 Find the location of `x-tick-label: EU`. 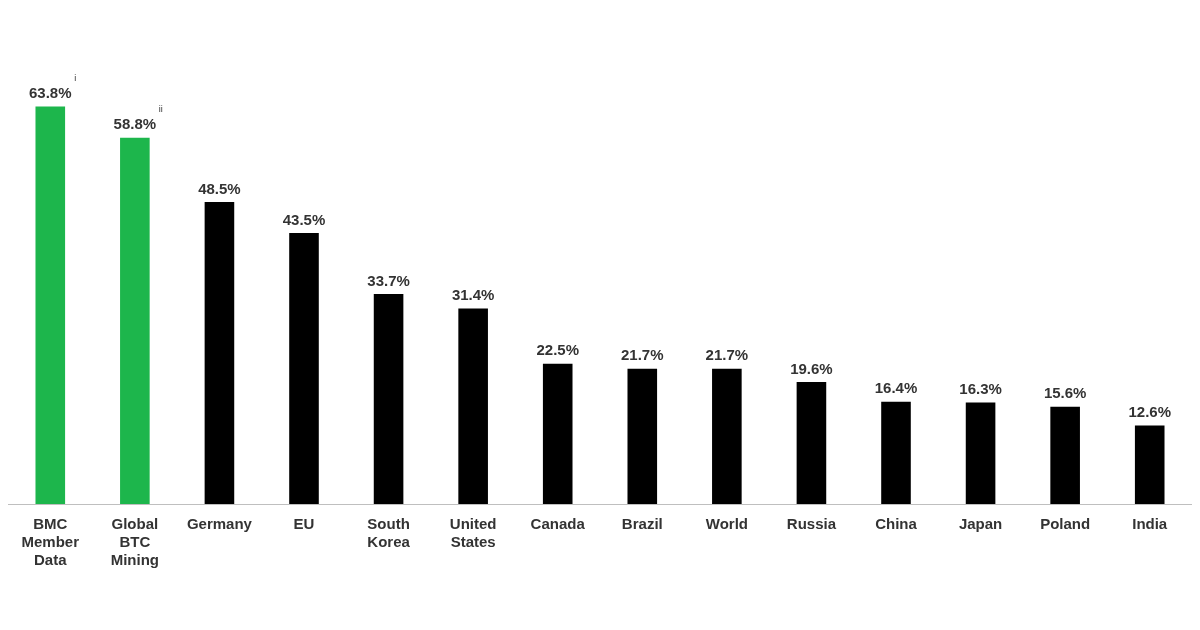

x-tick-label: EU is located at coordinates (304, 524).